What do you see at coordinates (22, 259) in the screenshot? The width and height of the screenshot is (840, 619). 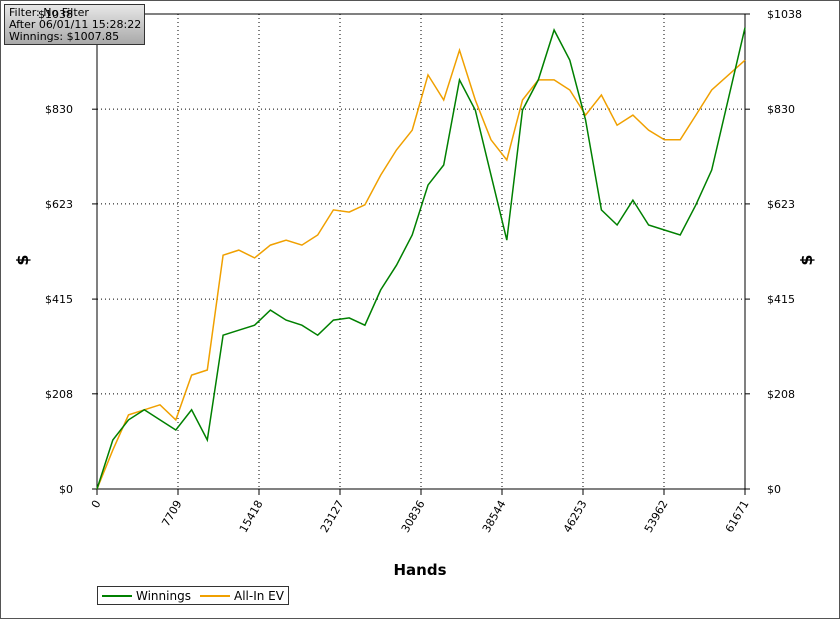 I see `y-axis-label: $` at bounding box center [22, 259].